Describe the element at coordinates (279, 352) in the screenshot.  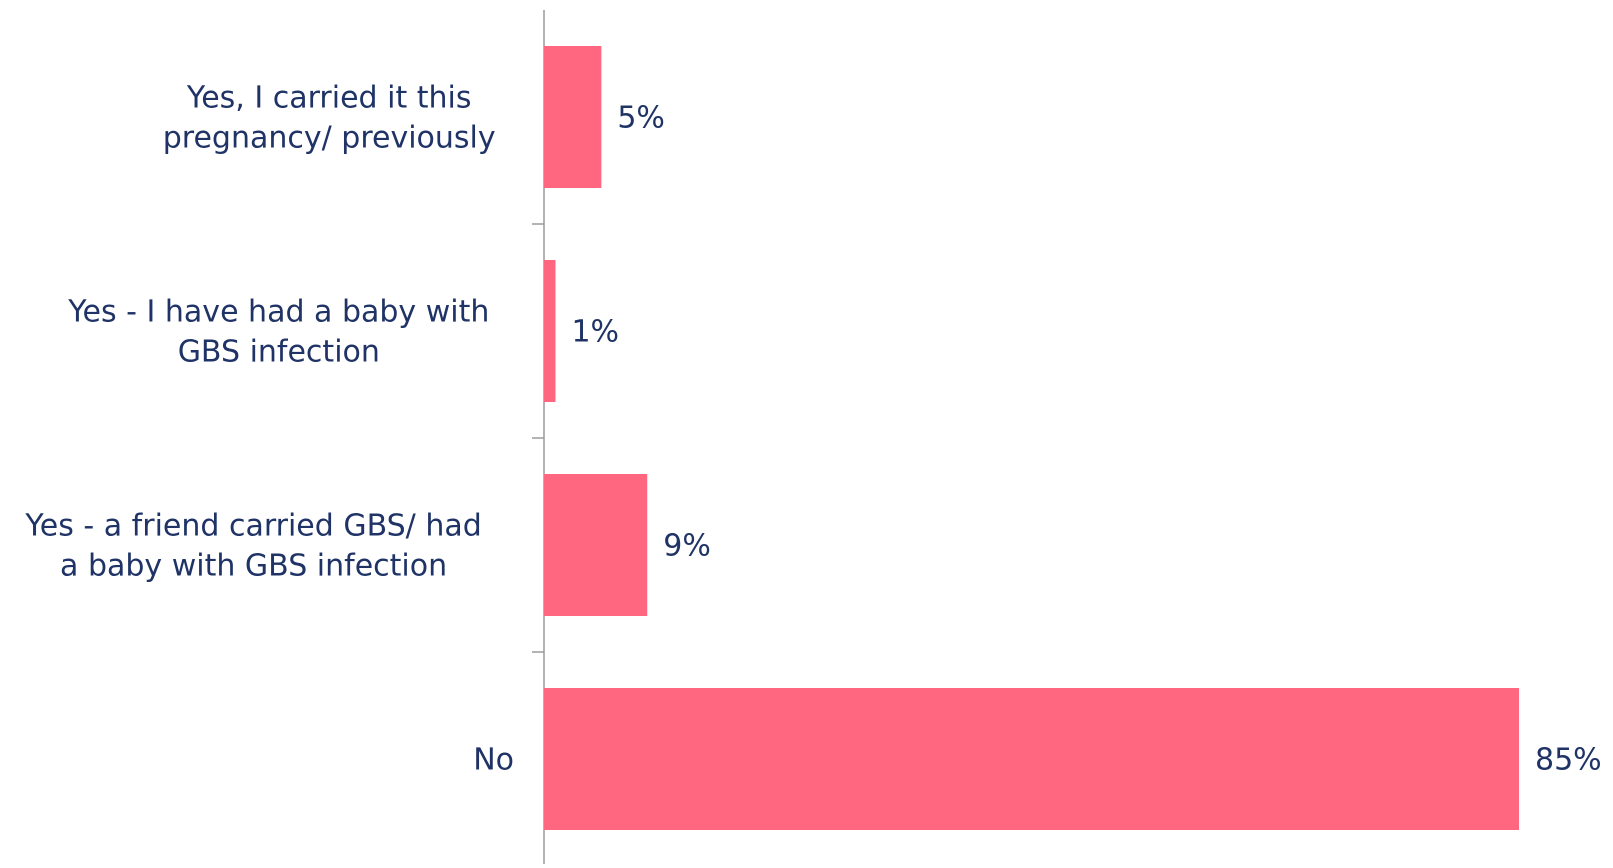
I see `category-label-line: GBS infection` at that location.